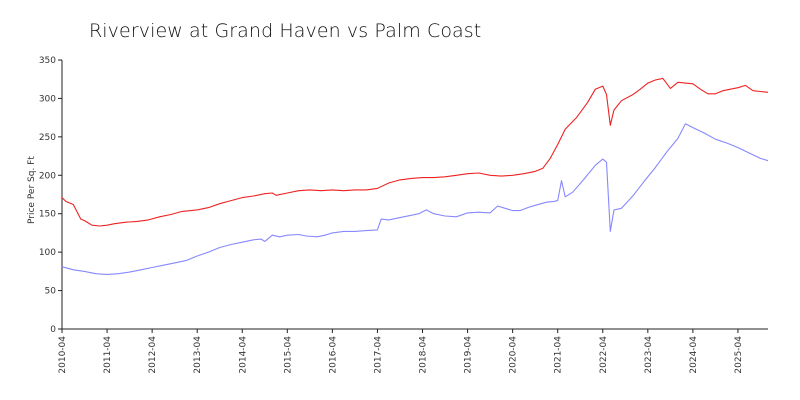 The image size is (800, 400). I want to click on x-tick-label: 2024-04, so click(694, 355).